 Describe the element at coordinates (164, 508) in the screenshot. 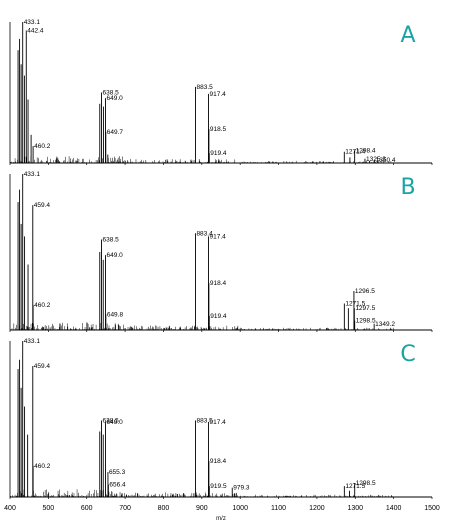

I see `x-tick-label: 800` at that location.